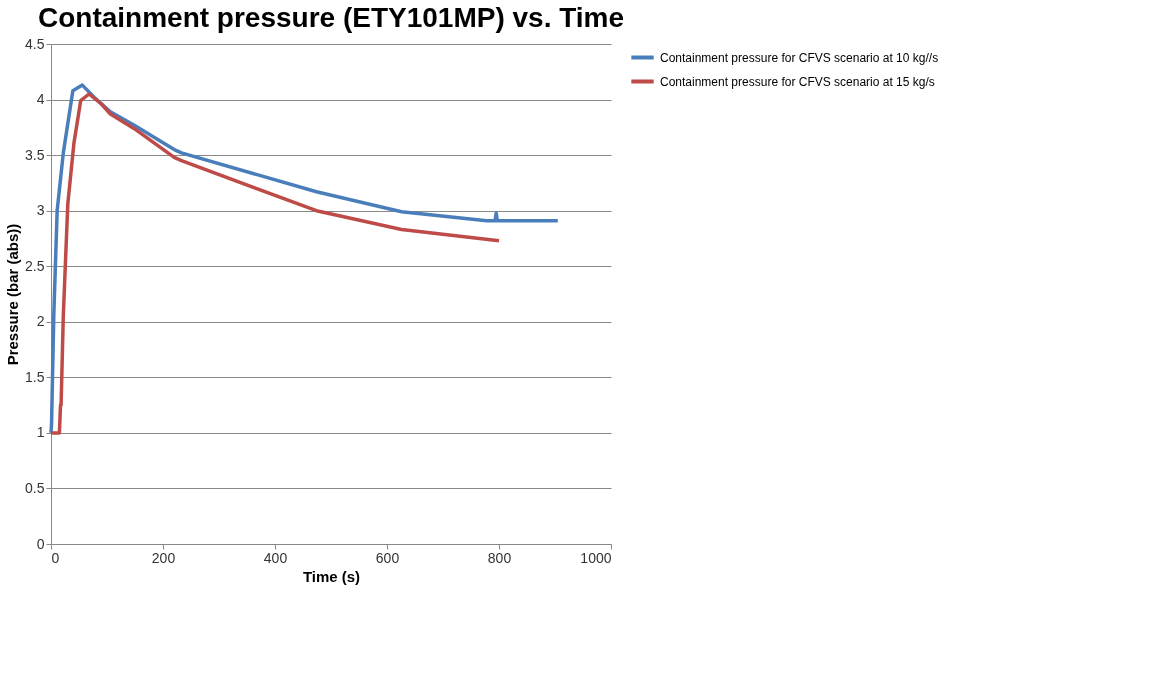 The height and width of the screenshot is (681, 1174). I want to click on x-tick-label: 400, so click(275, 557).